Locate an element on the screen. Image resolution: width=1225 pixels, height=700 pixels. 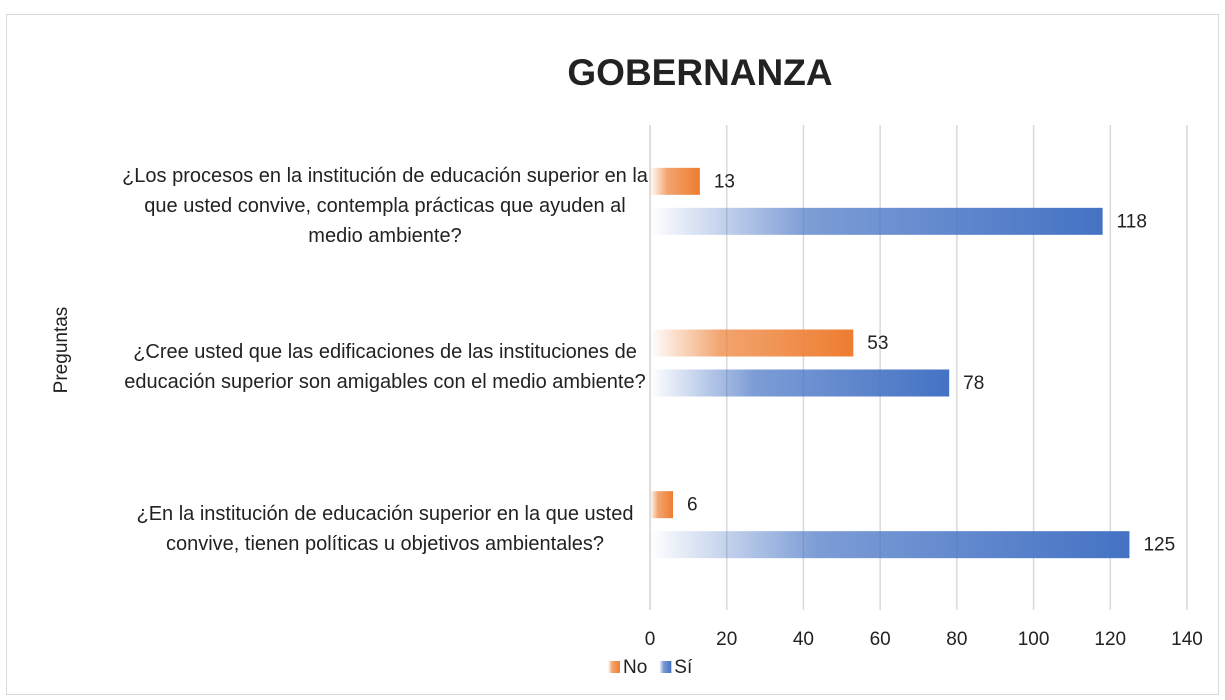
x-tick-label: 20 is located at coordinates (726, 639).